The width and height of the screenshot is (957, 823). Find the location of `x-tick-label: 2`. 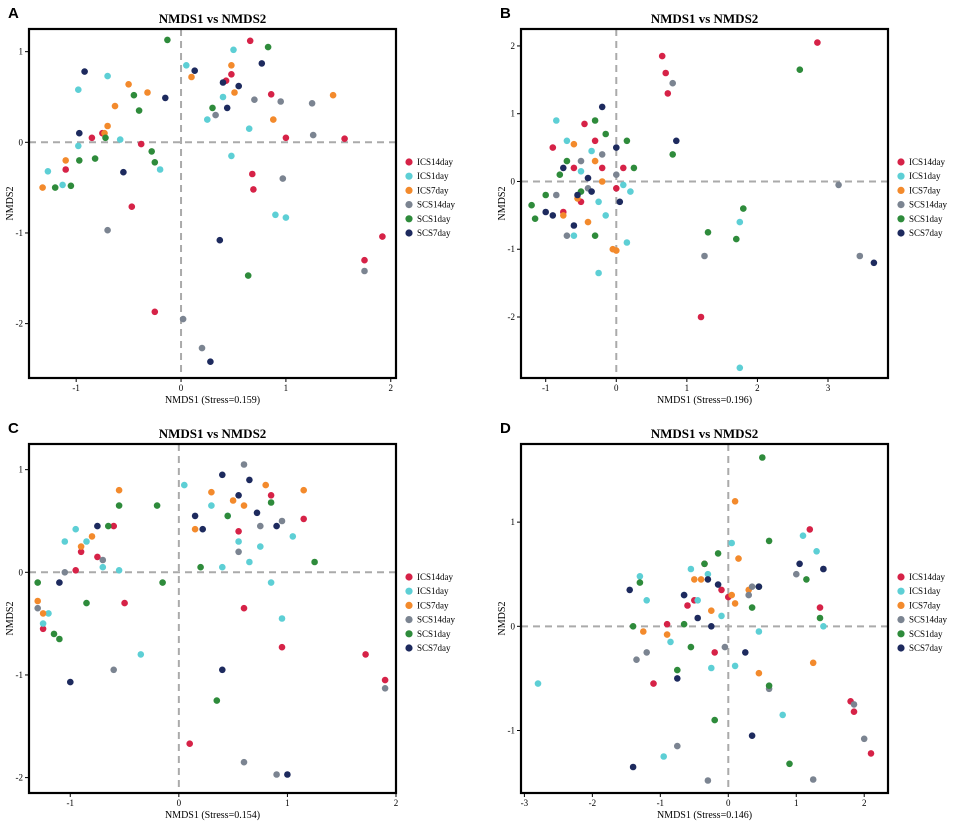

x-tick-label: 2 is located at coordinates (757, 388).